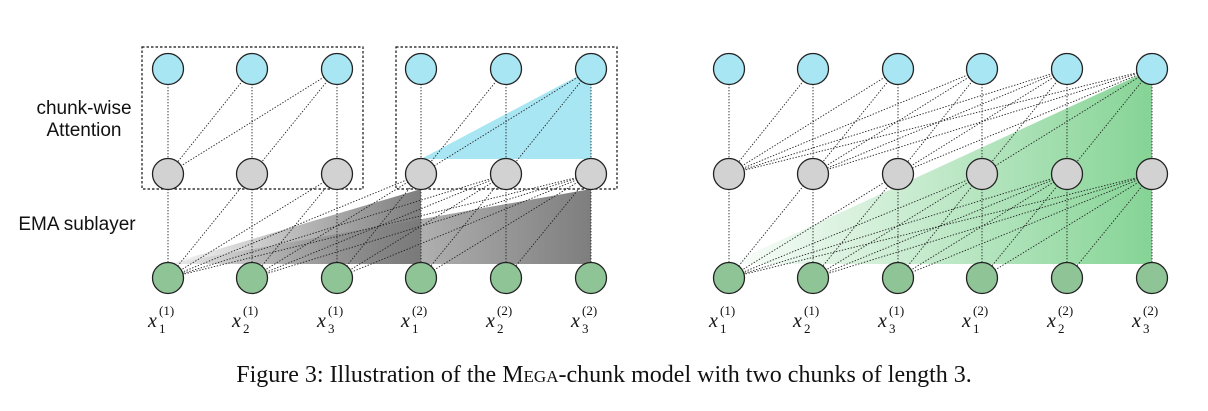  What do you see at coordinates (77, 224) in the screenshot?
I see `ema-label: EMA sublayer` at bounding box center [77, 224].